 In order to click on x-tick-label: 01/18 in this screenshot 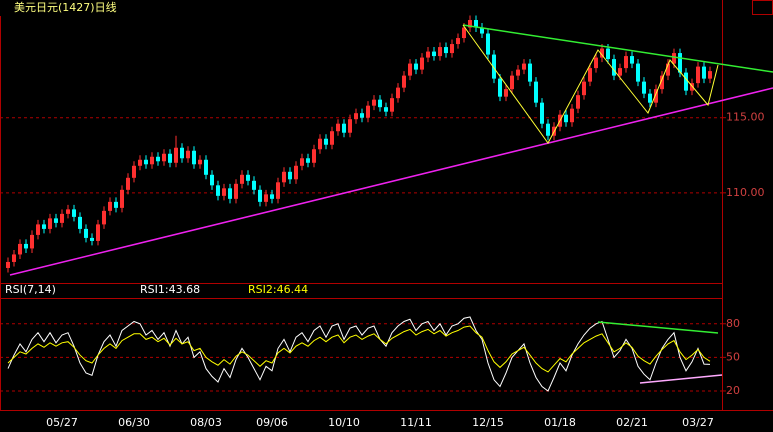, I will do `click(560, 422)`.